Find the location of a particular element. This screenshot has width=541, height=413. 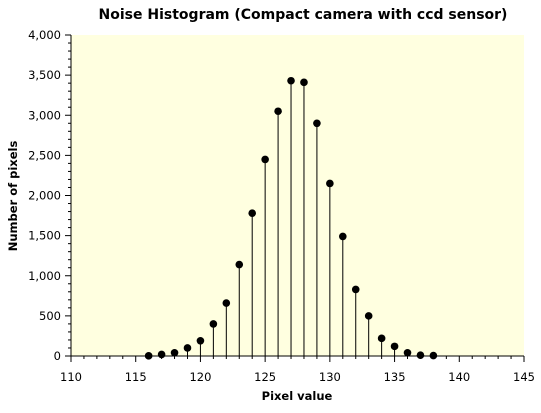

y-tick-label: 500 is located at coordinates (50, 316).